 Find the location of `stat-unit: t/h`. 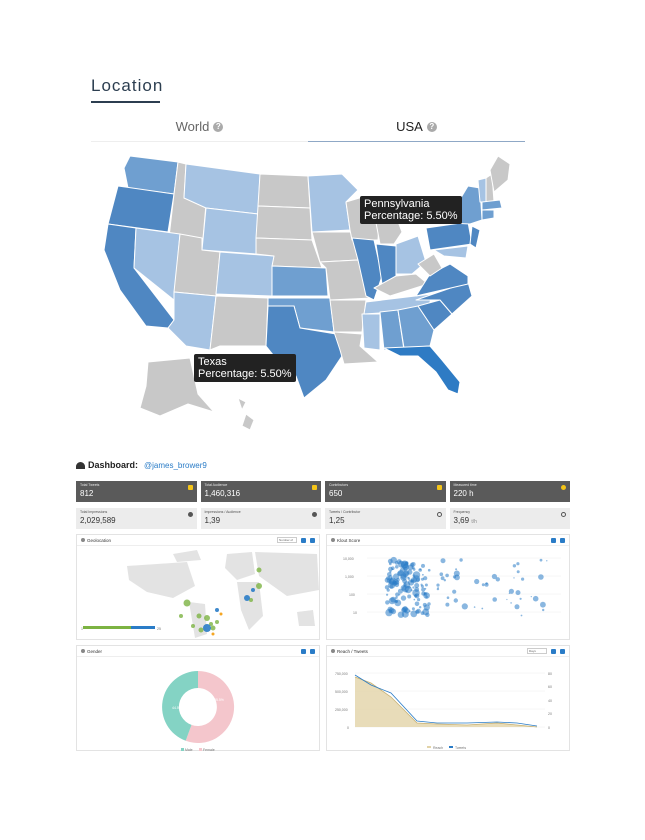

stat-unit: t/h is located at coordinates (474, 522).